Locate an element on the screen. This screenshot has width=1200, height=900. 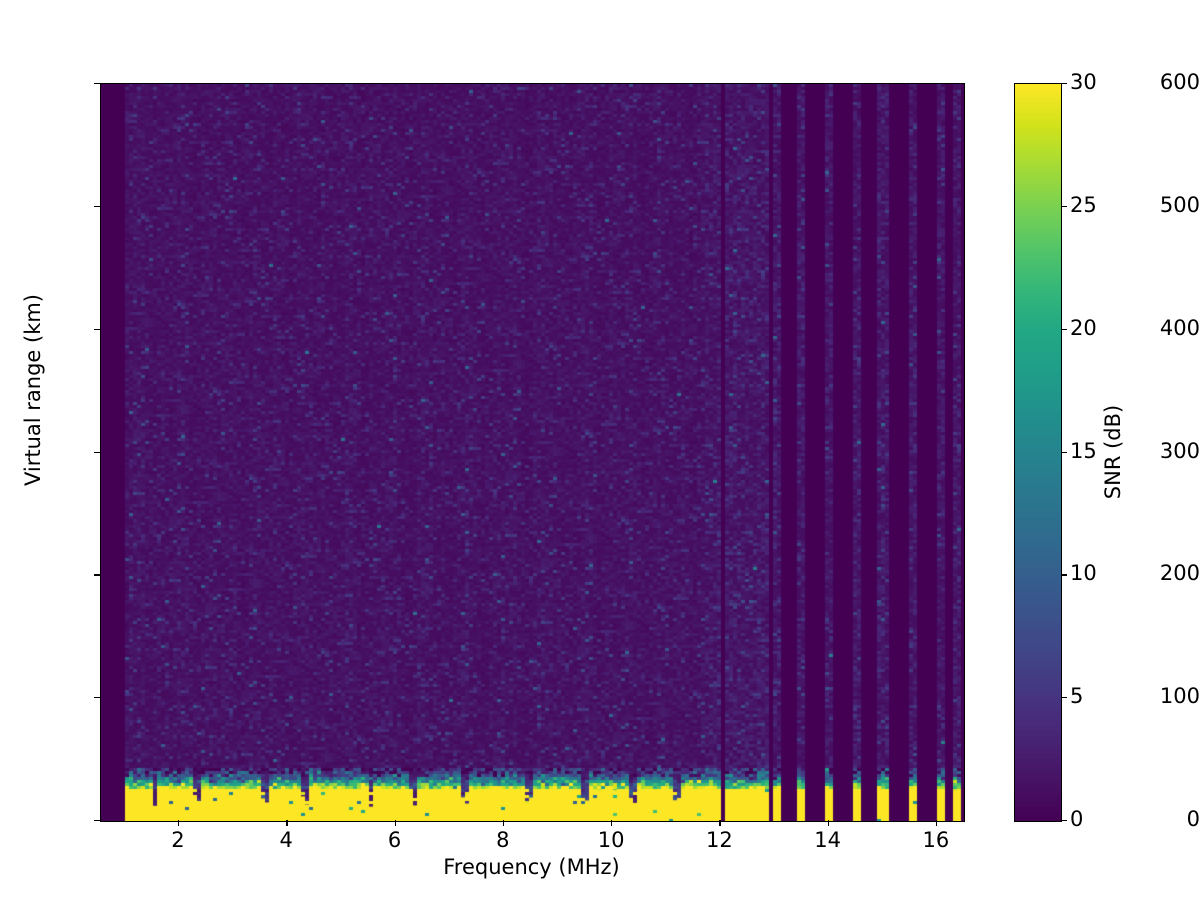
y-axis-label: Virtual range (km) is located at coordinates (33, 390).